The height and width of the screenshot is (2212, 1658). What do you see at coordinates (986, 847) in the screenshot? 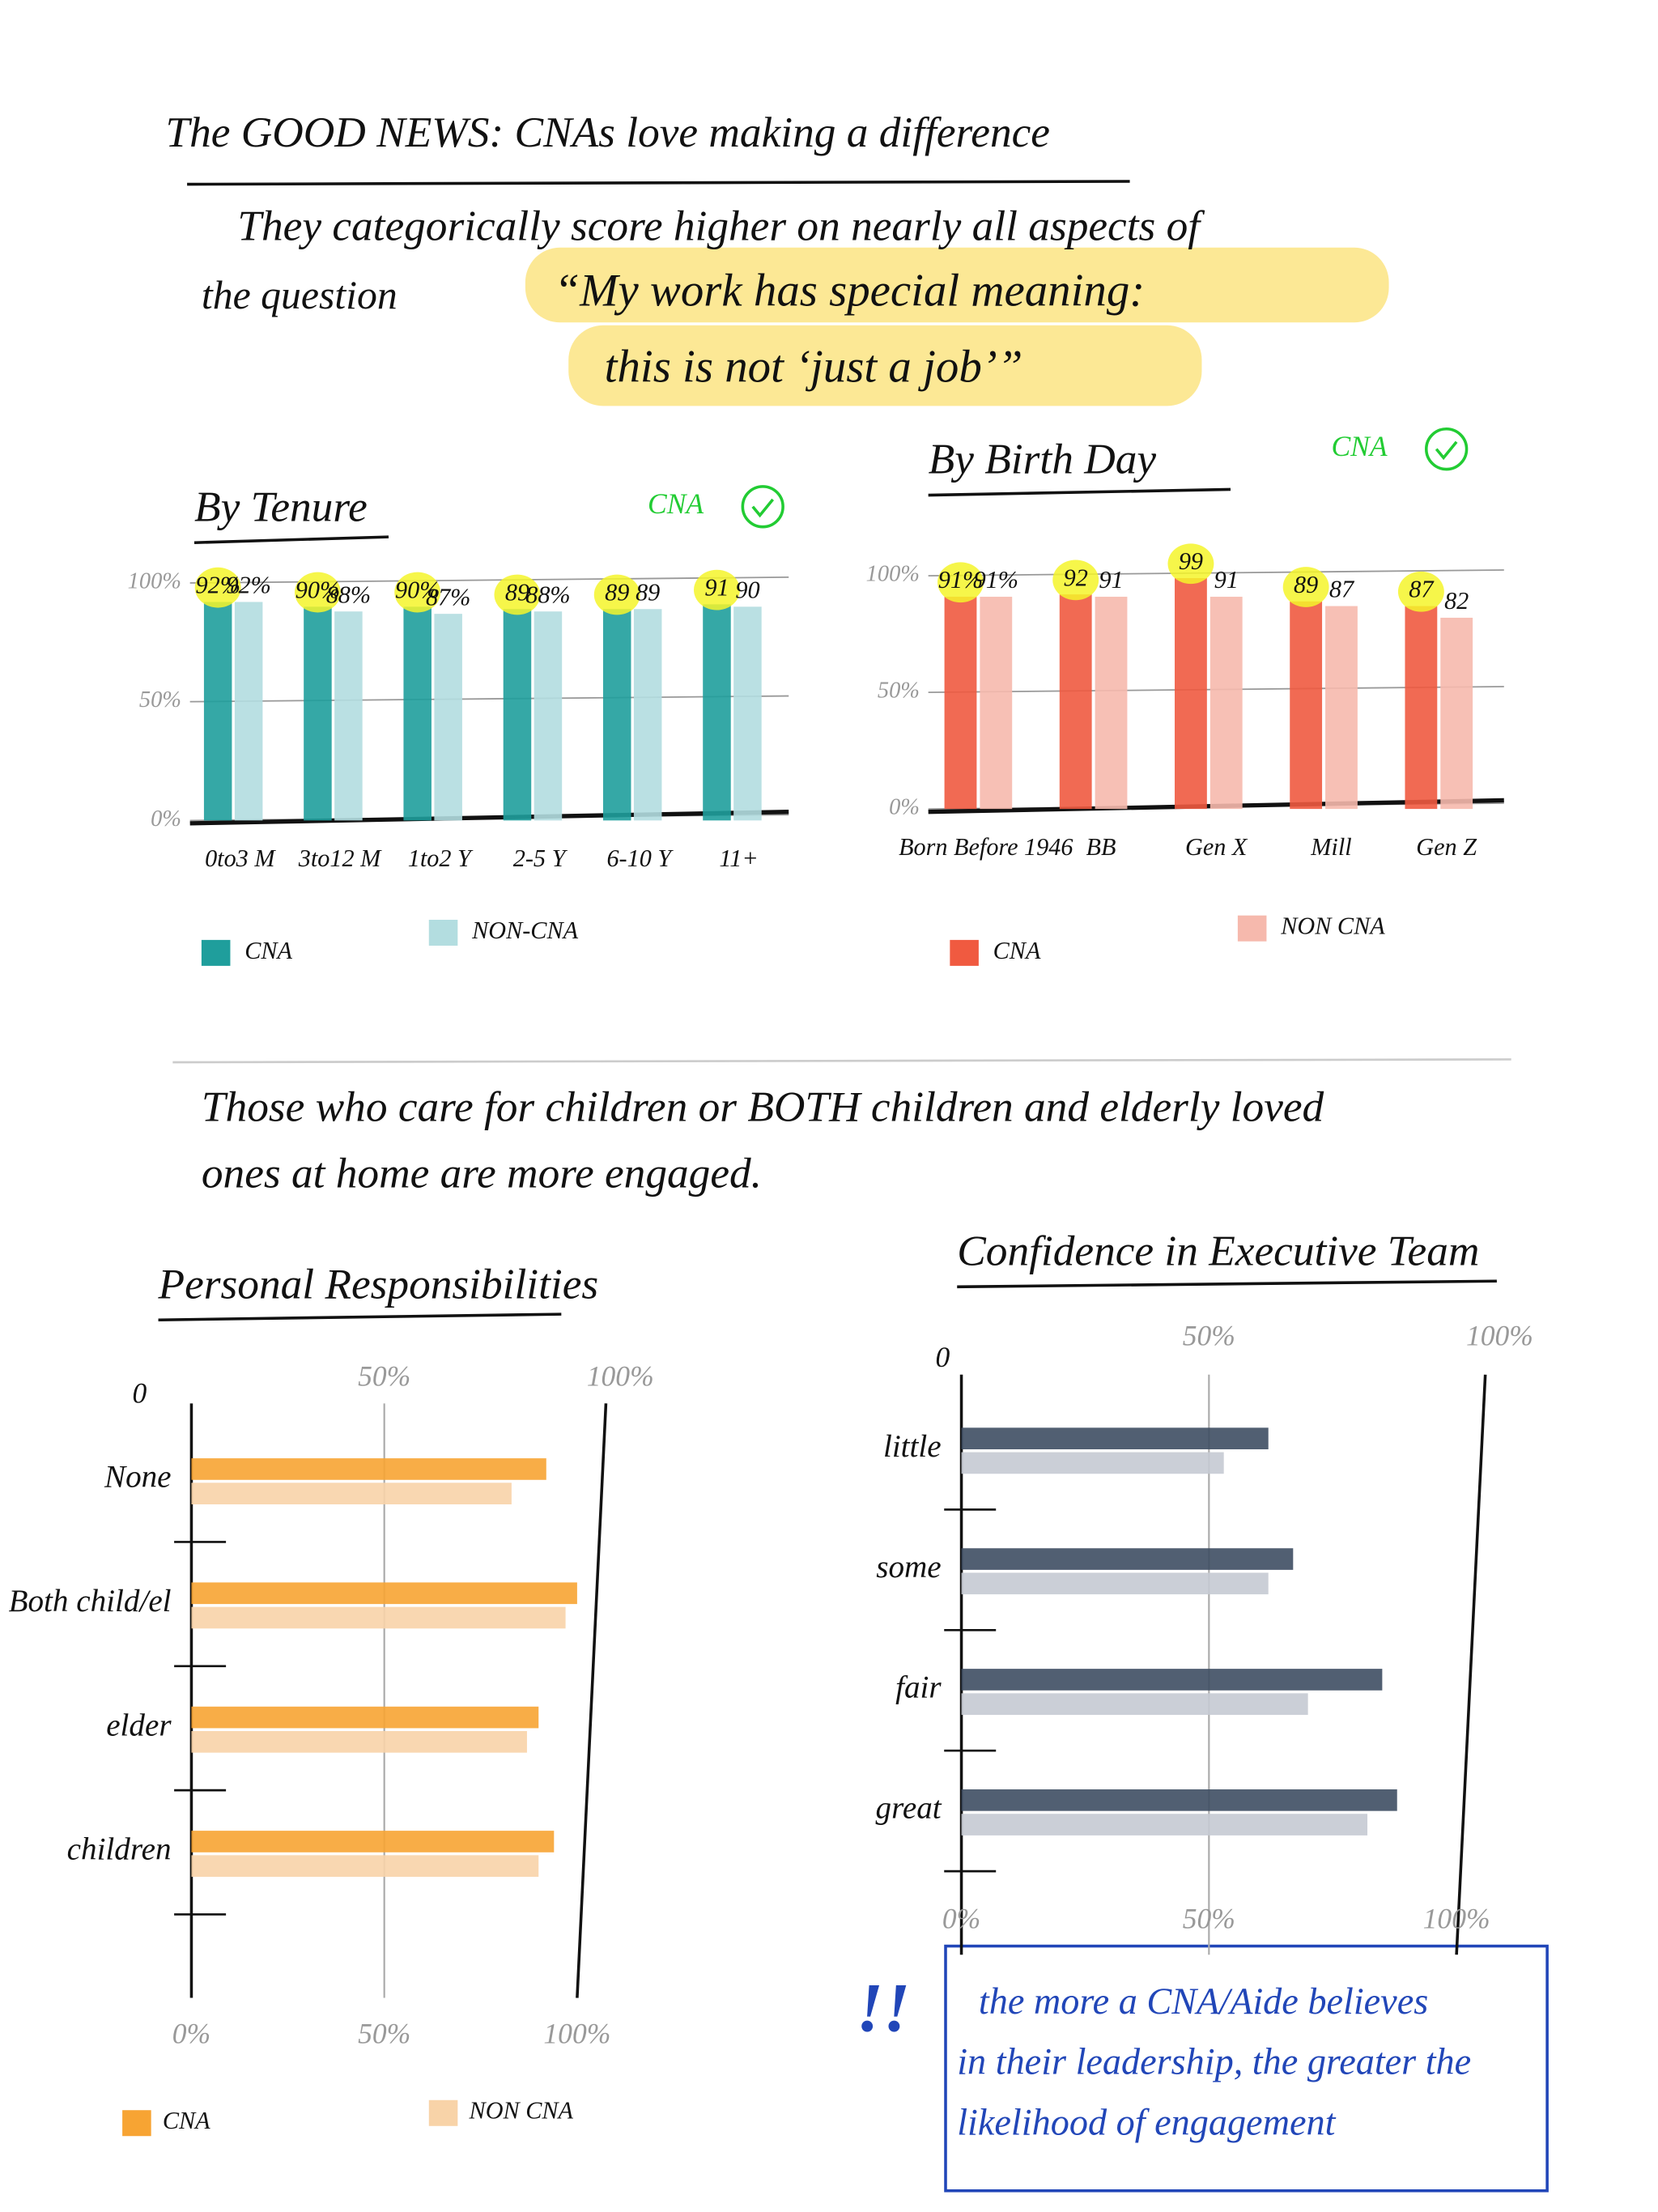
I see `x-tick-label: Born Before 1946` at bounding box center [986, 847].